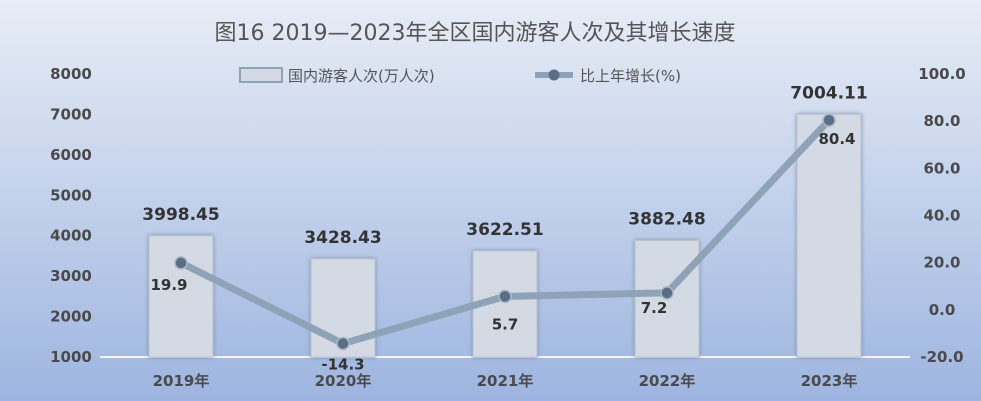 The height and width of the screenshot is (401, 981). Describe the element at coordinates (361, 76) in the screenshot. I see `legend-bar-label: 国内游客人次(万人次)` at that location.